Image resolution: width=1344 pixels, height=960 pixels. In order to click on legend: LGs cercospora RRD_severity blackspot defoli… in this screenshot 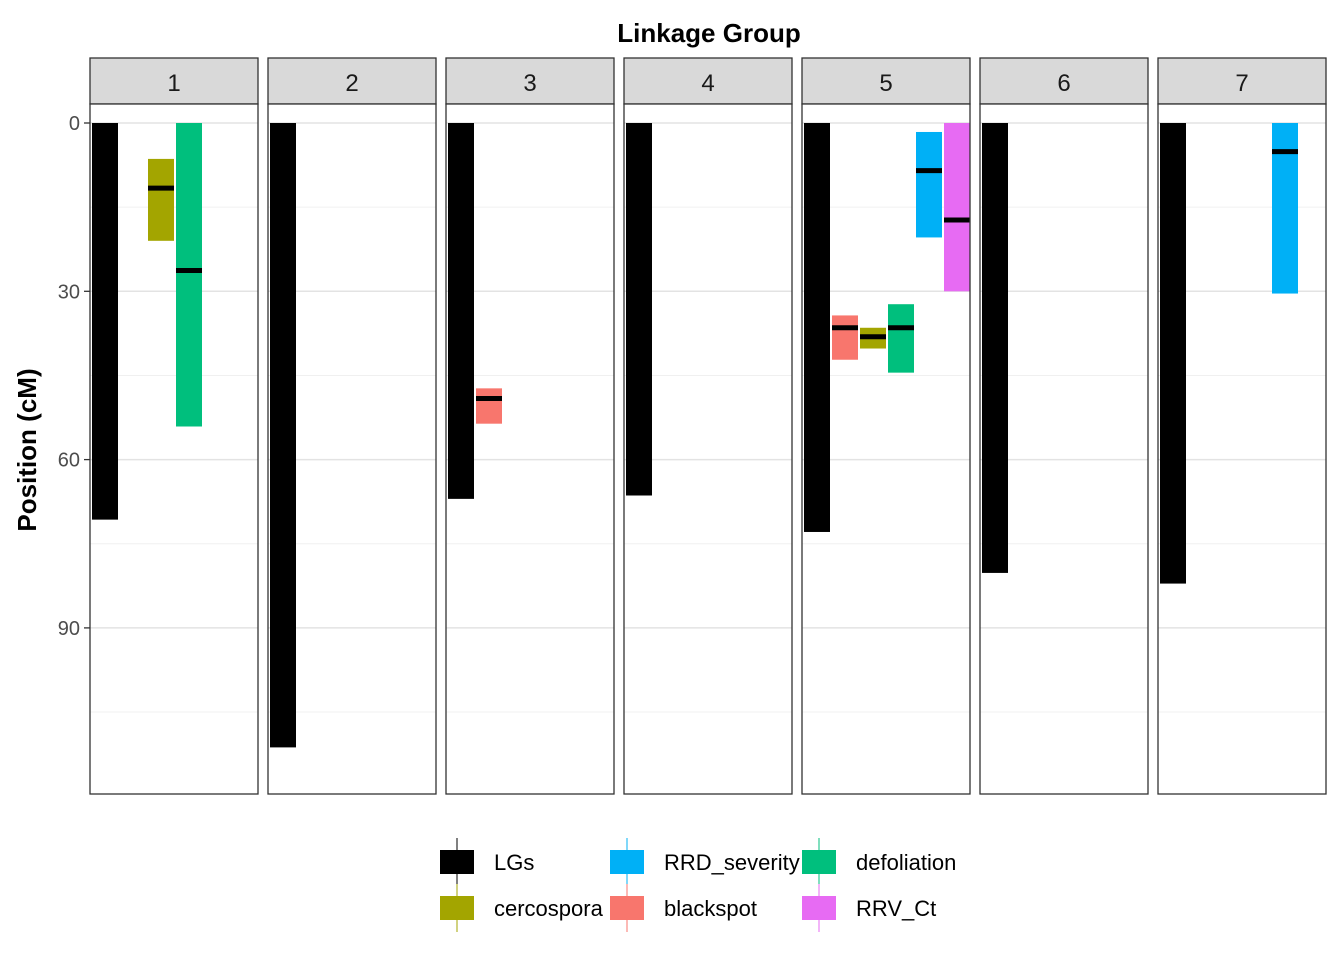, I will do `click(698, 885)`.